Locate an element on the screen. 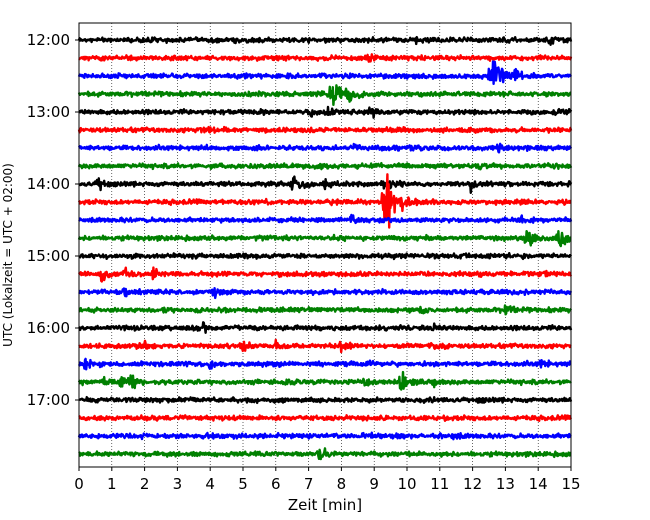 Image resolution: width=650 pixels, height=520 pixels. x-axis-label: Zeit [min] is located at coordinates (325, 505).